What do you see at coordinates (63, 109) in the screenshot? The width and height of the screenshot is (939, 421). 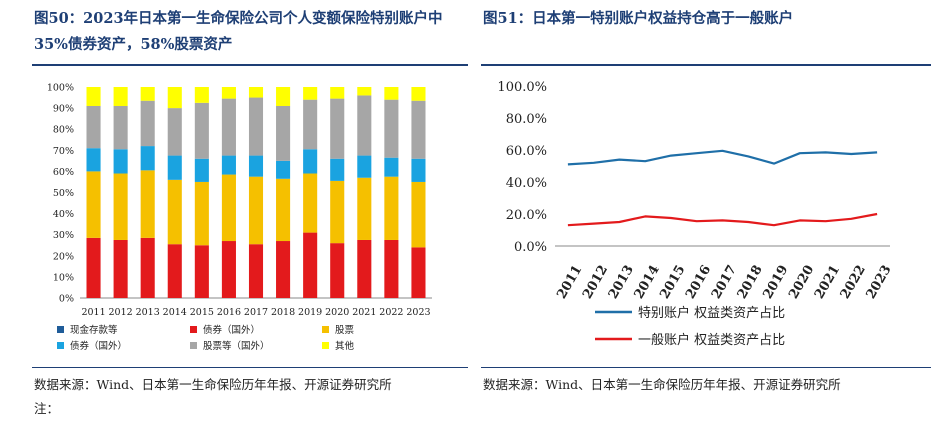 I see `y-tick-label: 90%` at bounding box center [63, 109].